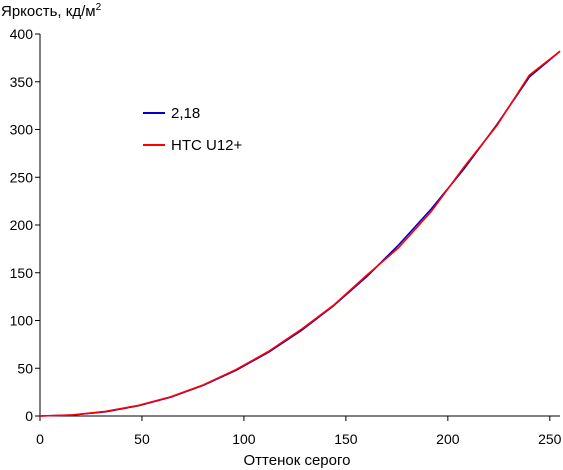 The height and width of the screenshot is (470, 563). Describe the element at coordinates (22, 82) in the screenshot. I see `y-tick-label: 350` at that location.